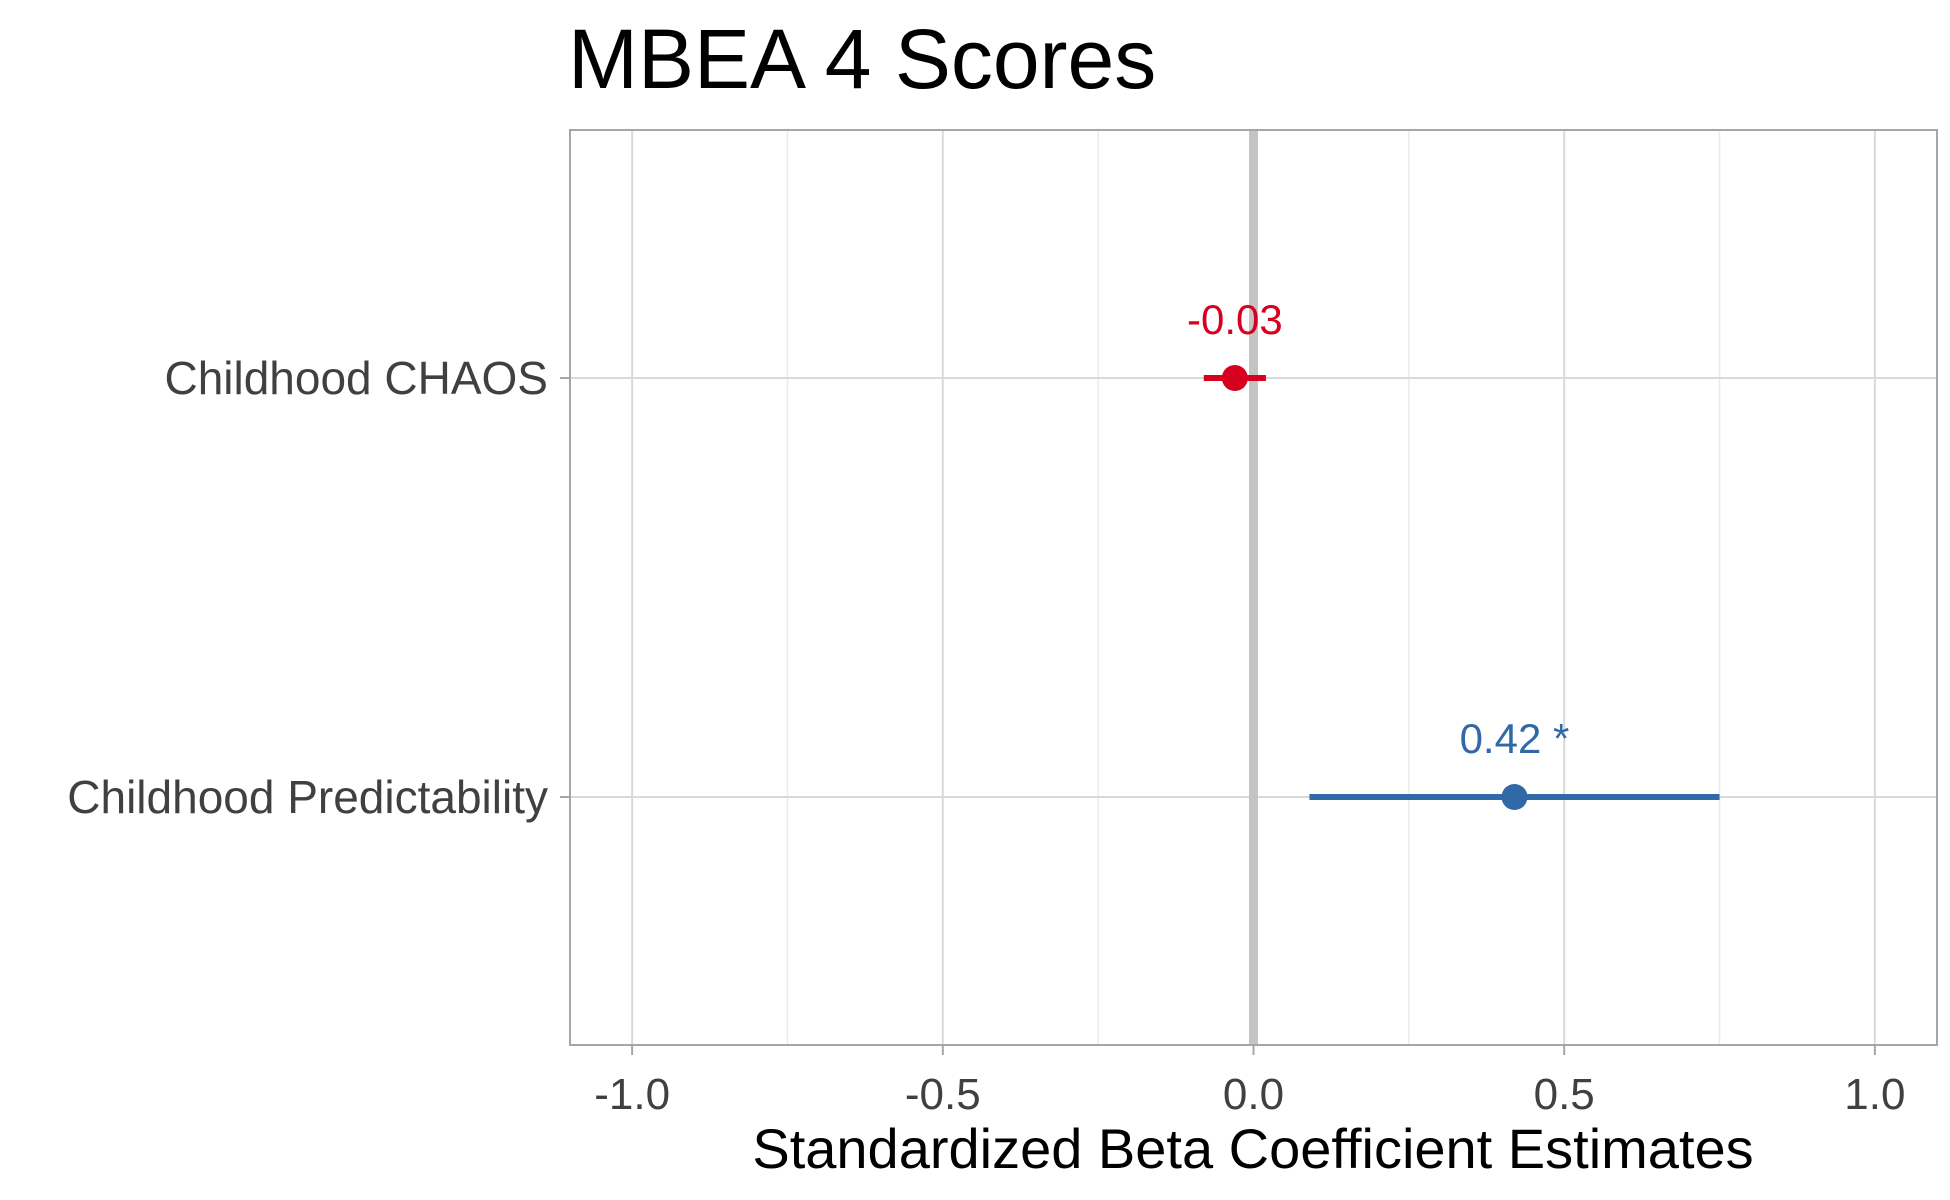  I want to click on x-axis: -1.0 -0.5 0.0 0.5 1.0, so click(1249, 1082).